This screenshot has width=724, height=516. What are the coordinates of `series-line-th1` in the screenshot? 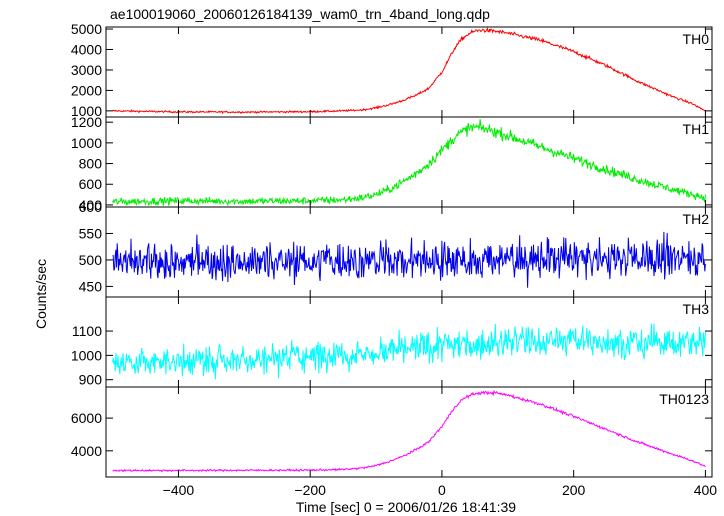 It's located at (409, 163).